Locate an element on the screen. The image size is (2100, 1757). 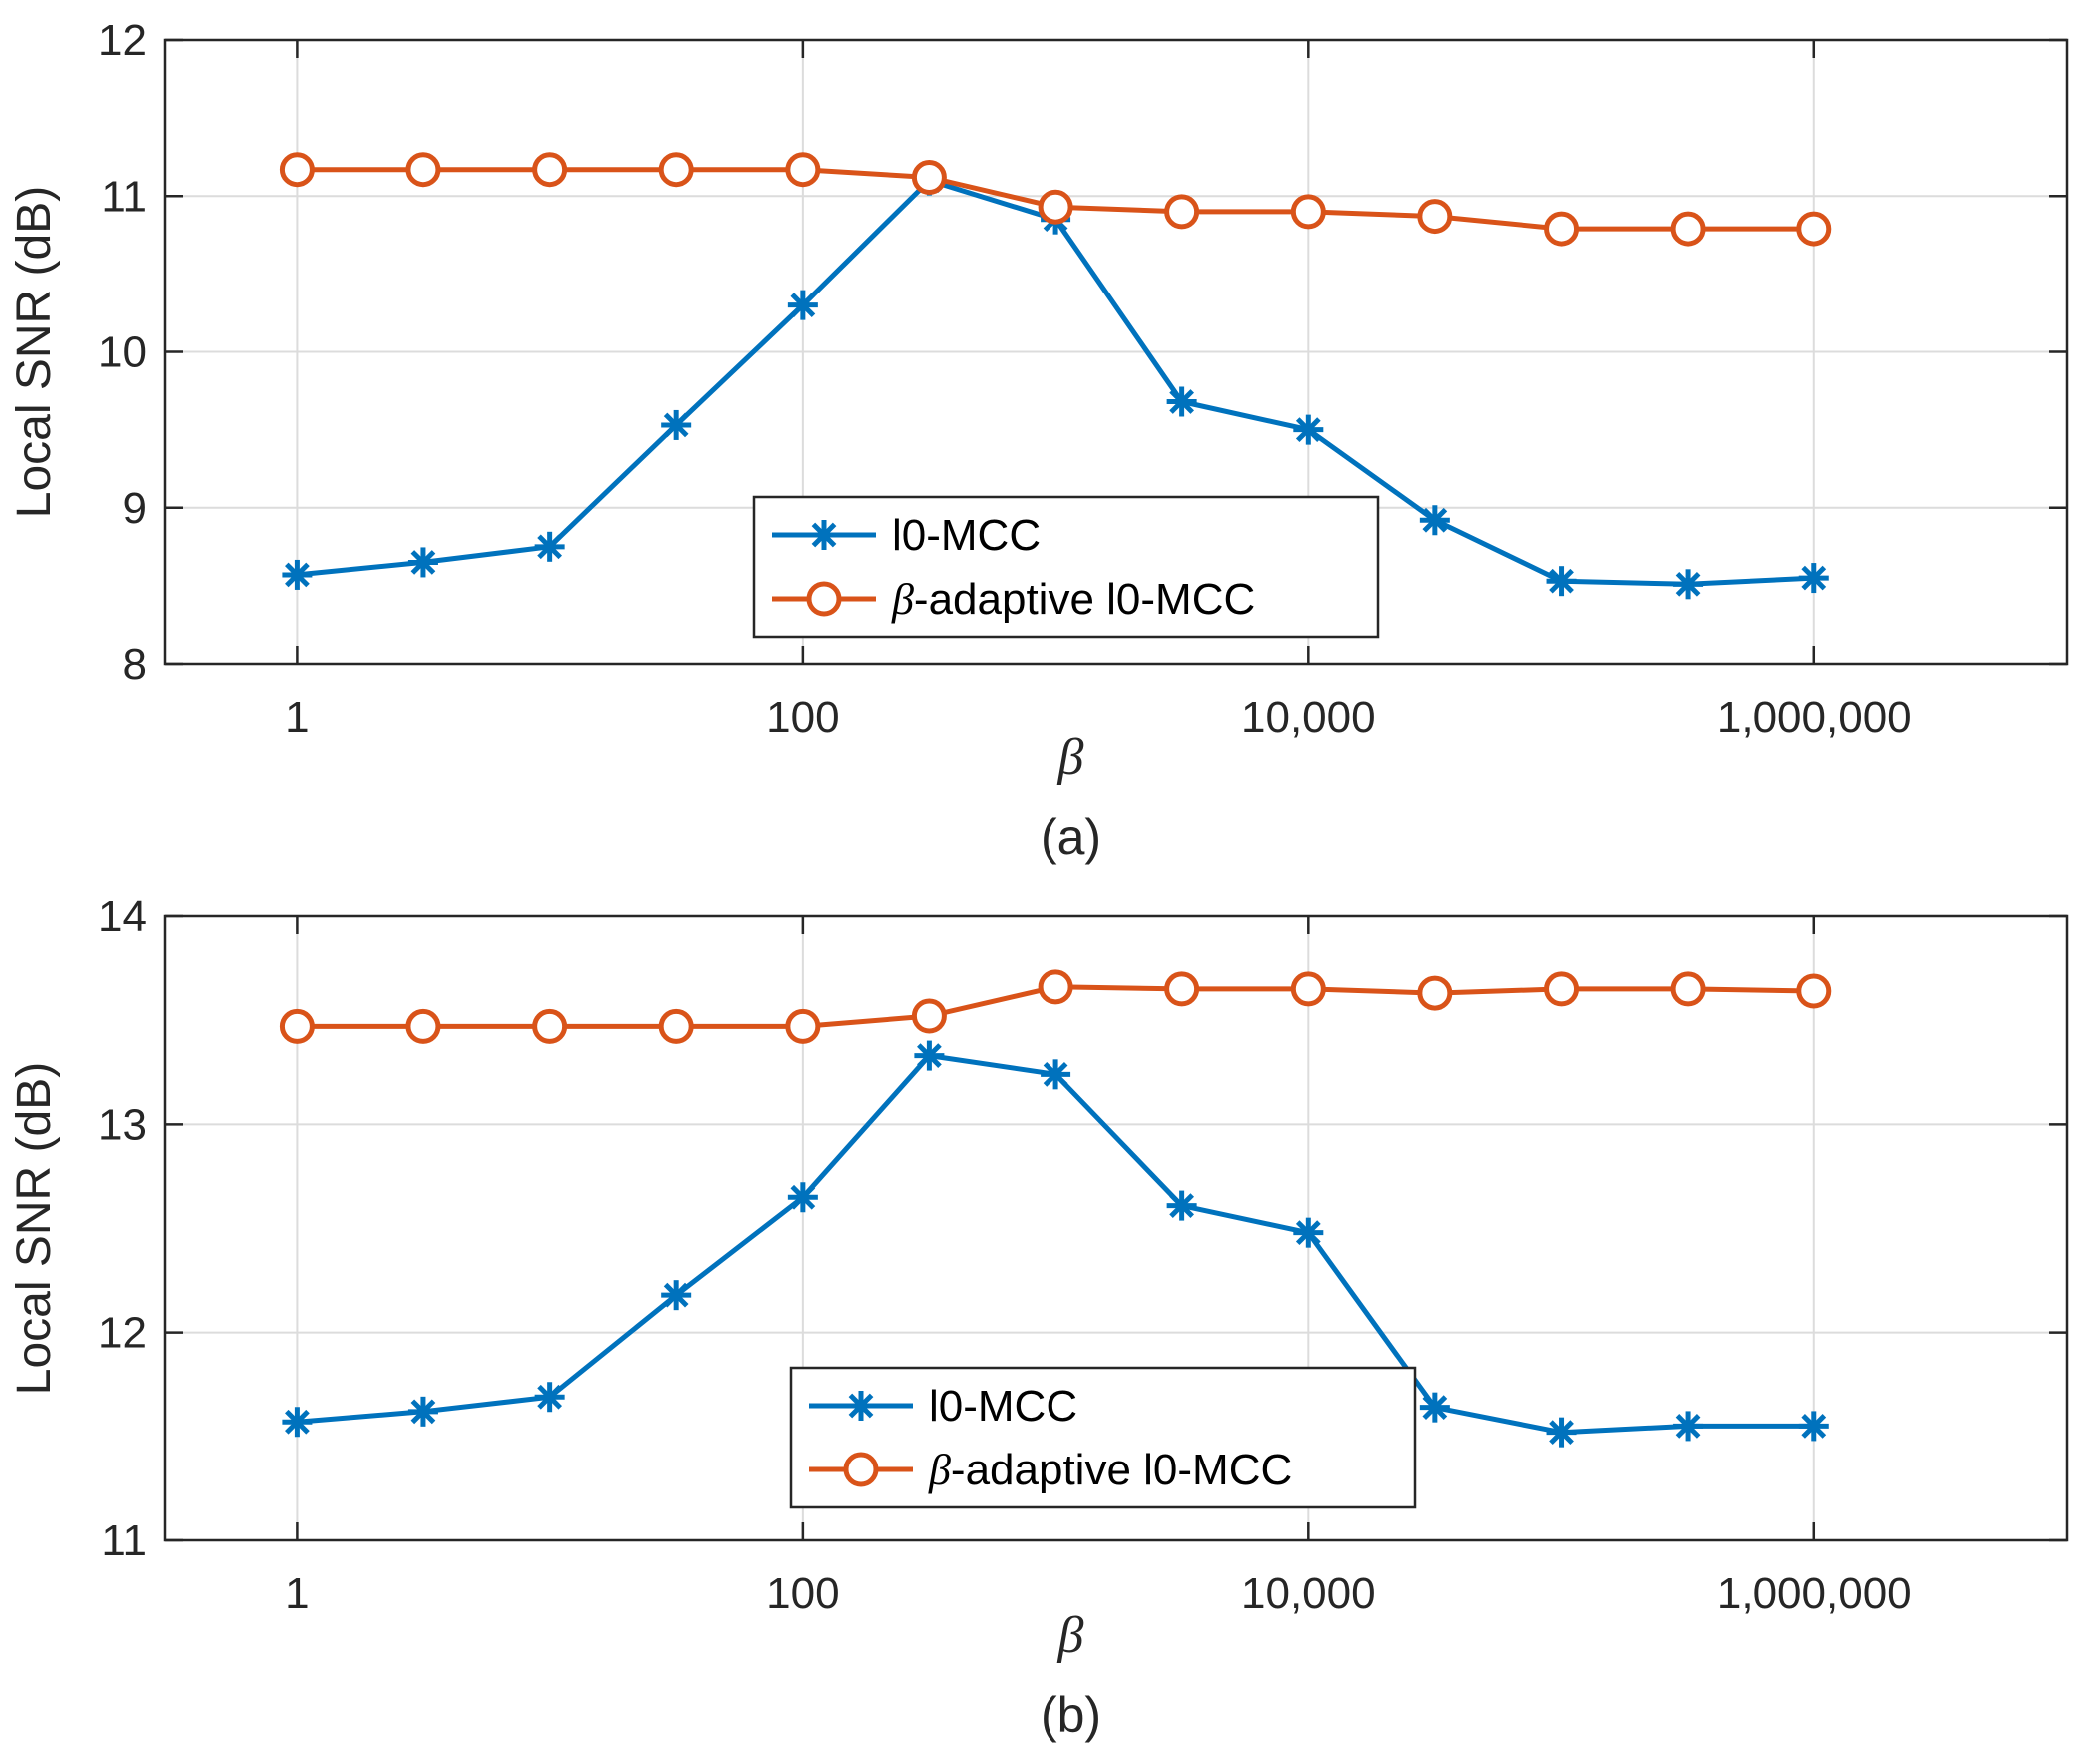
panel-caption: (b) is located at coordinates (1071, 1715).